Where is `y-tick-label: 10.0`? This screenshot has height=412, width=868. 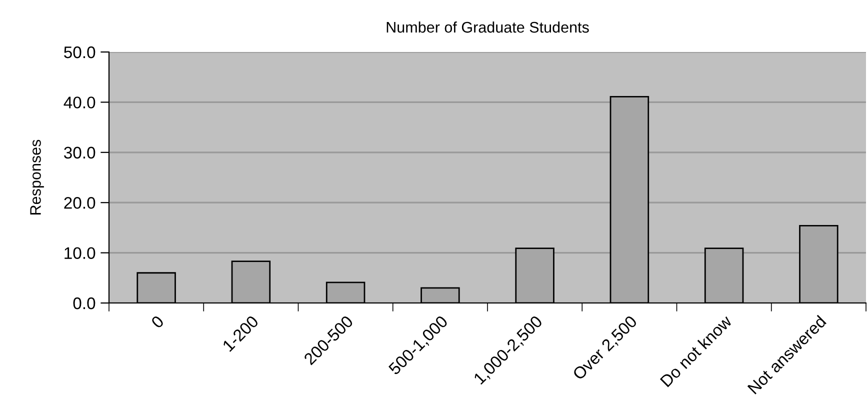
y-tick-label: 10.0 is located at coordinates (80, 253).